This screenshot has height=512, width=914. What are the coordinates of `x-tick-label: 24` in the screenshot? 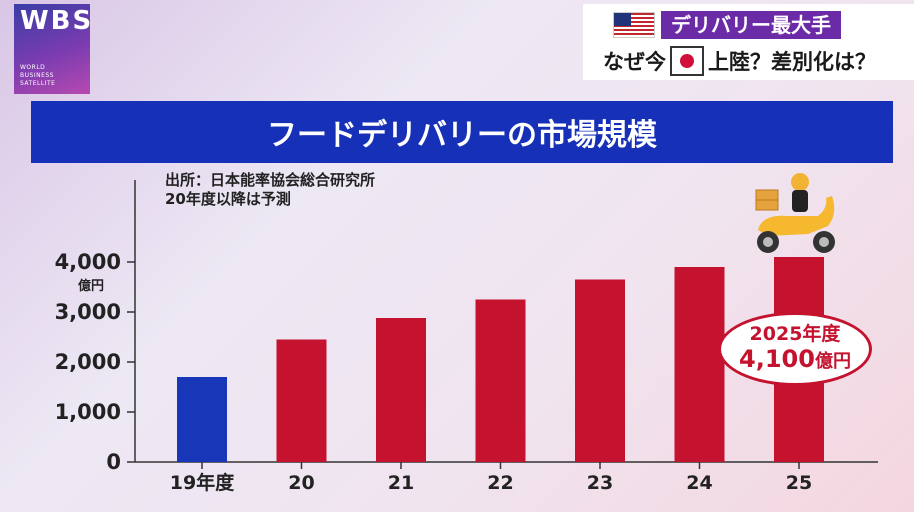 It's located at (699, 483).